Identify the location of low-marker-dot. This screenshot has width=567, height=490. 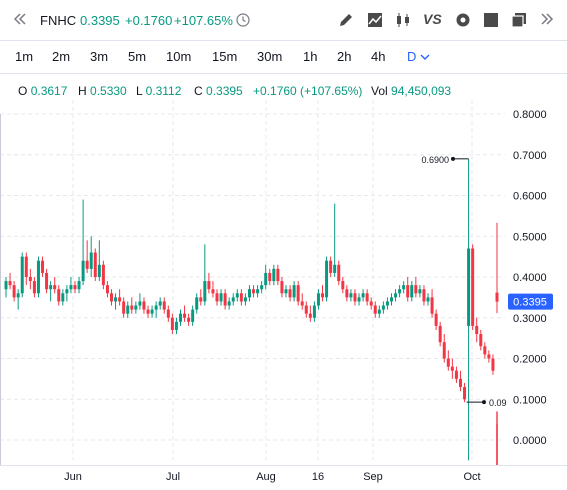
(484, 402).